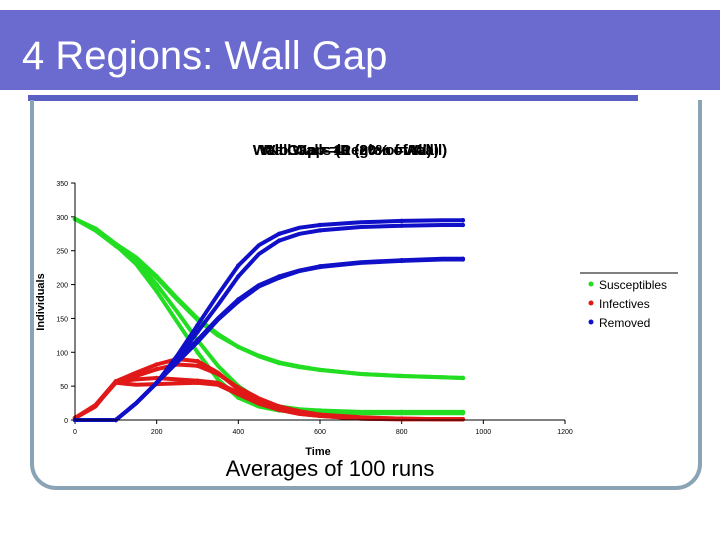  I want to click on legend-label-removed: Removed, so click(624, 323).